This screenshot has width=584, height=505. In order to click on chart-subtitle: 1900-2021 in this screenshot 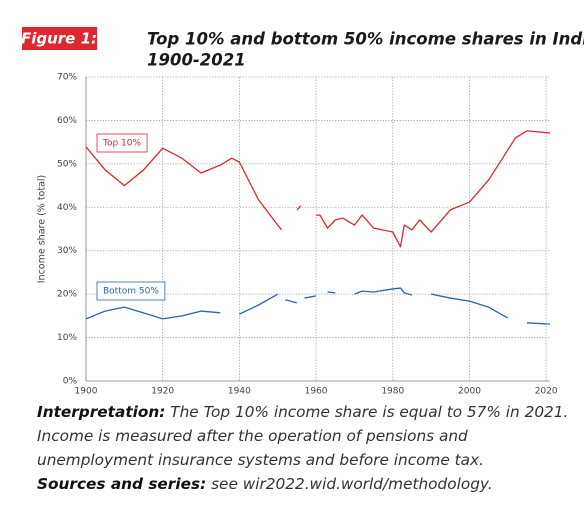, I will do `click(196, 60)`.